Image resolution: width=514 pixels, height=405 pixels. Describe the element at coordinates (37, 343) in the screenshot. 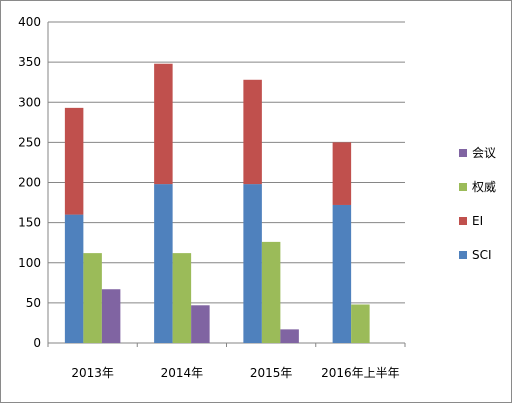

I see `y-tick-label: 0` at that location.